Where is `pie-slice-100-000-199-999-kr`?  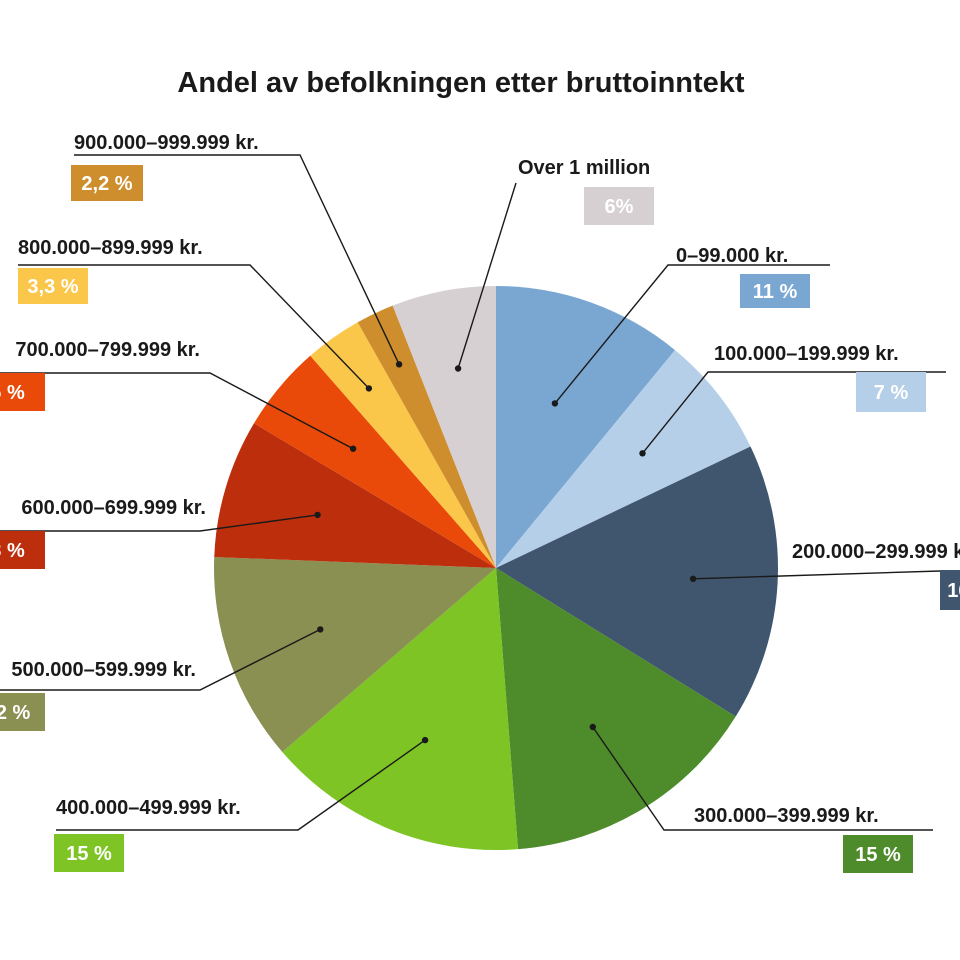 pie-slice-100-000-199-999-kr is located at coordinates (623, 459).